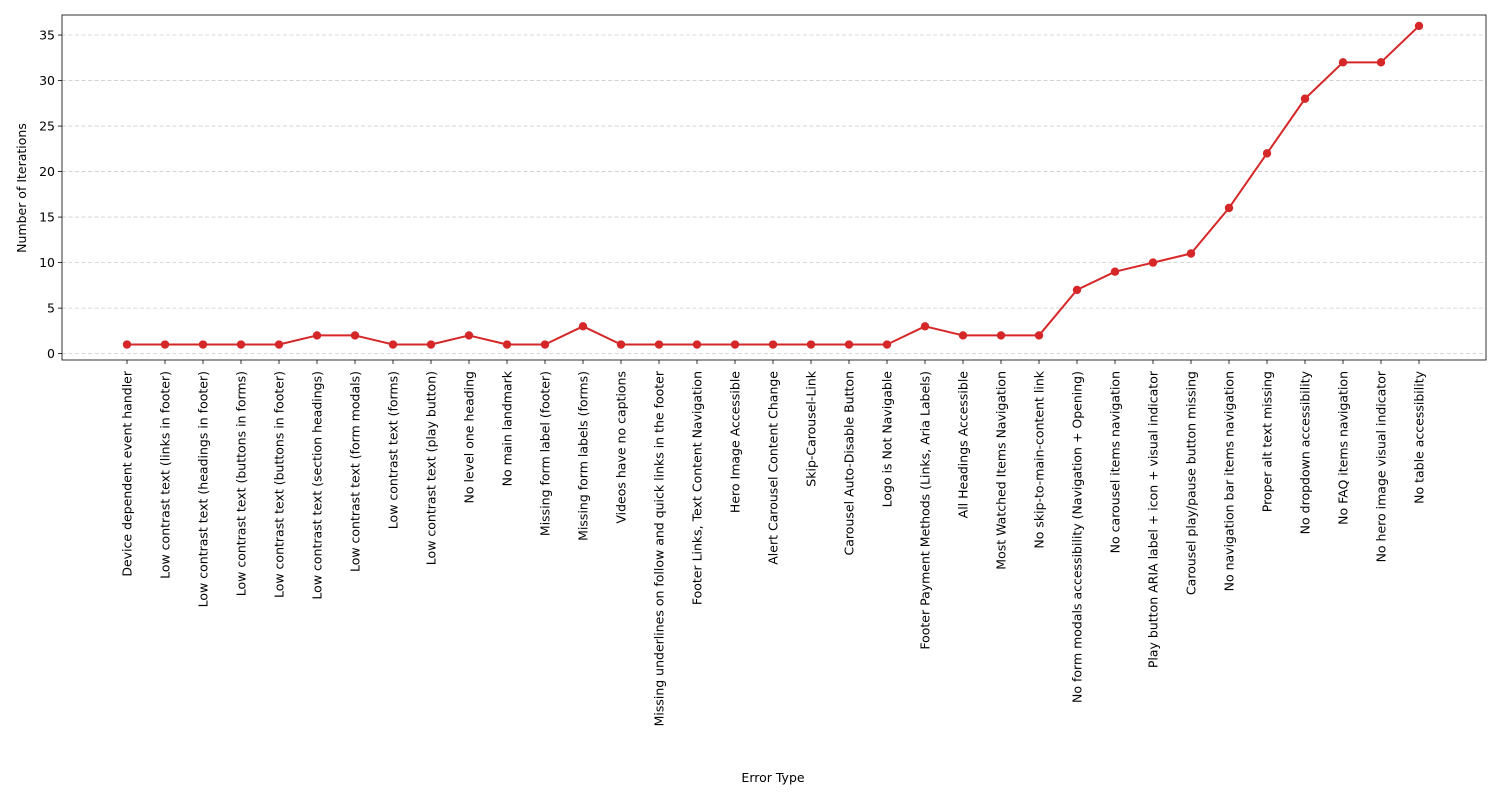  What do you see at coordinates (241, 483) in the screenshot?
I see `x-tick-label: Low contrast text (buttons in forms)` at bounding box center [241, 483].